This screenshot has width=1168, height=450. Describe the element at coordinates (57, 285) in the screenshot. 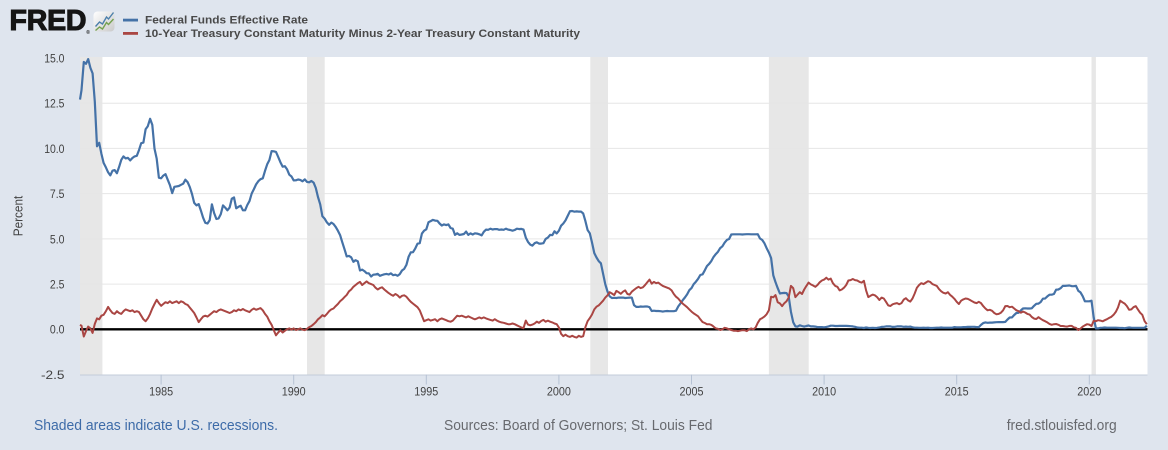

I see `svg-text: 2.5` at that location.